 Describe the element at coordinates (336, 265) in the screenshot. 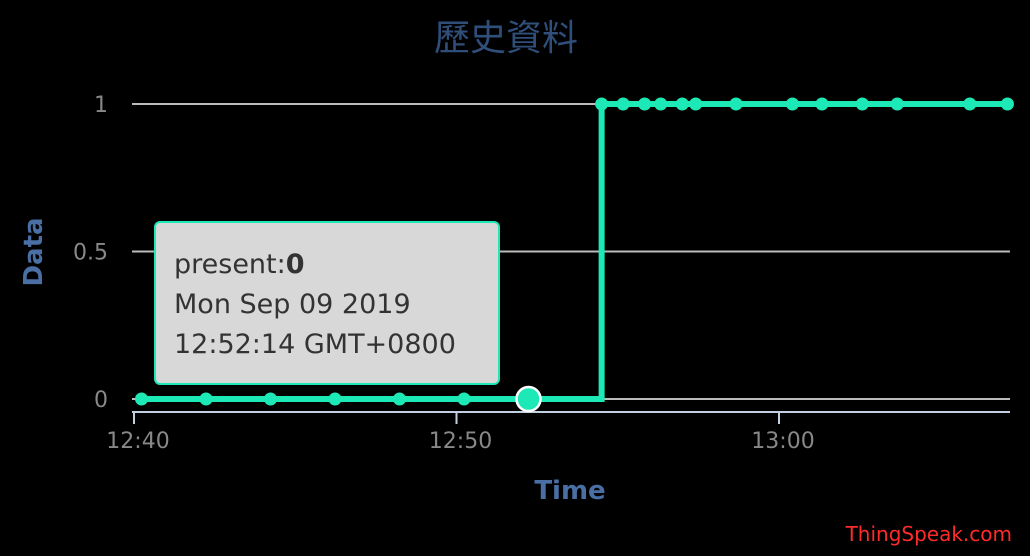

I see `tooltip-series-line: present:0` at that location.